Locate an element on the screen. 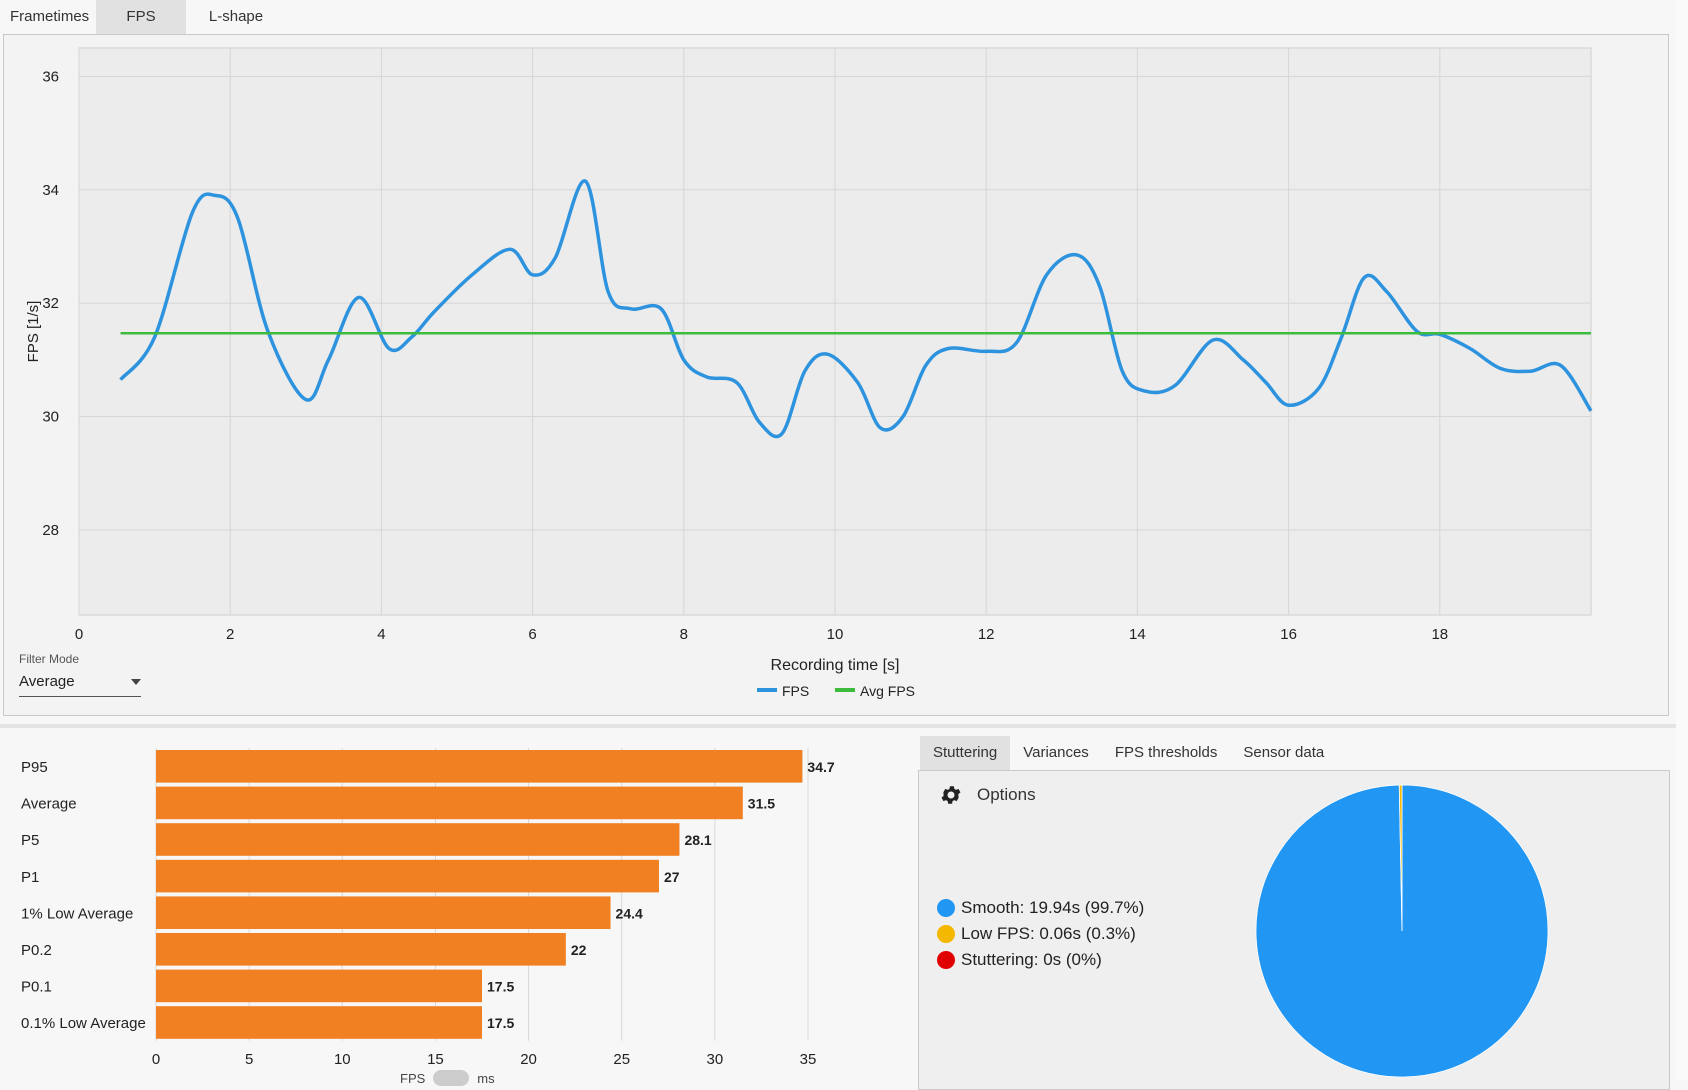  data-label: 34.7 is located at coordinates (820, 767).